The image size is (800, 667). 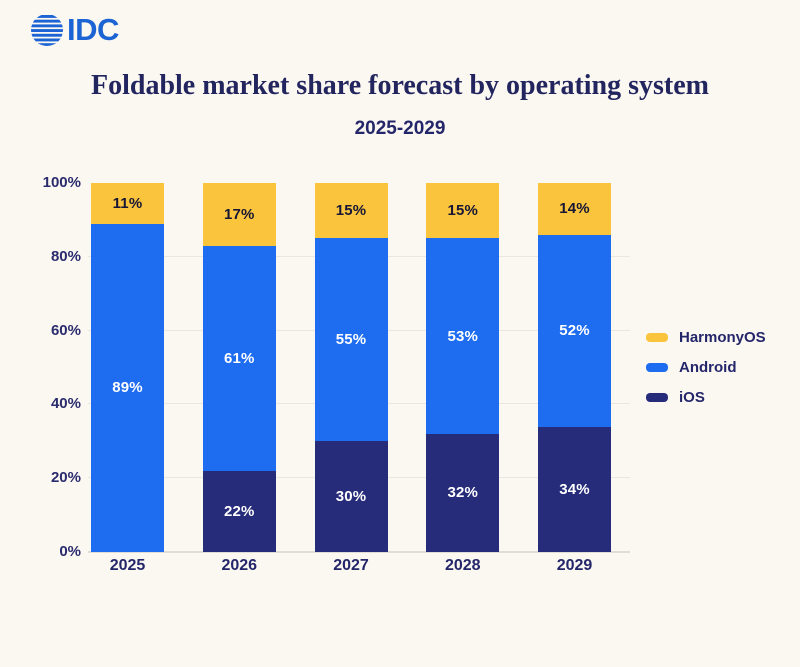 What do you see at coordinates (40, 367) in the screenshot?
I see `y-axis: 0% 20% 40% 60% 80% 100%` at bounding box center [40, 367].